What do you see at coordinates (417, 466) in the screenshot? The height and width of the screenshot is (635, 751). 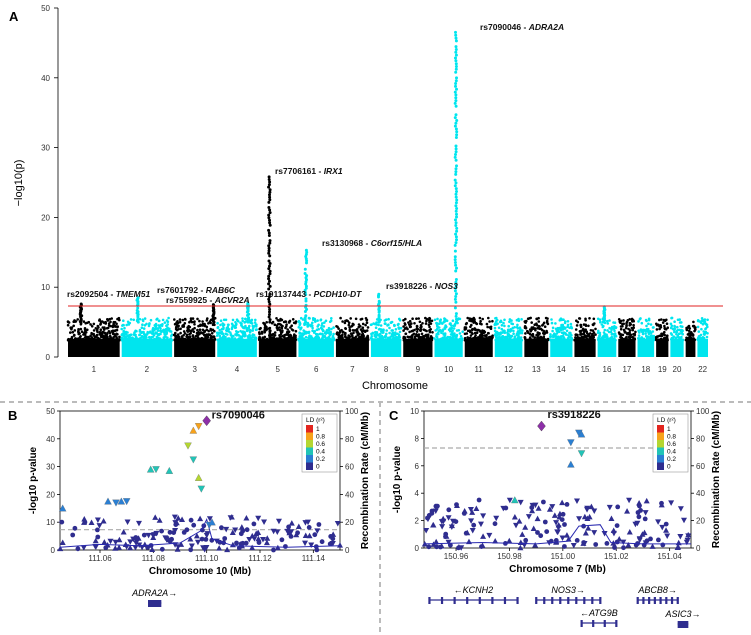 I see `y-tick-label: 6` at bounding box center [417, 466].